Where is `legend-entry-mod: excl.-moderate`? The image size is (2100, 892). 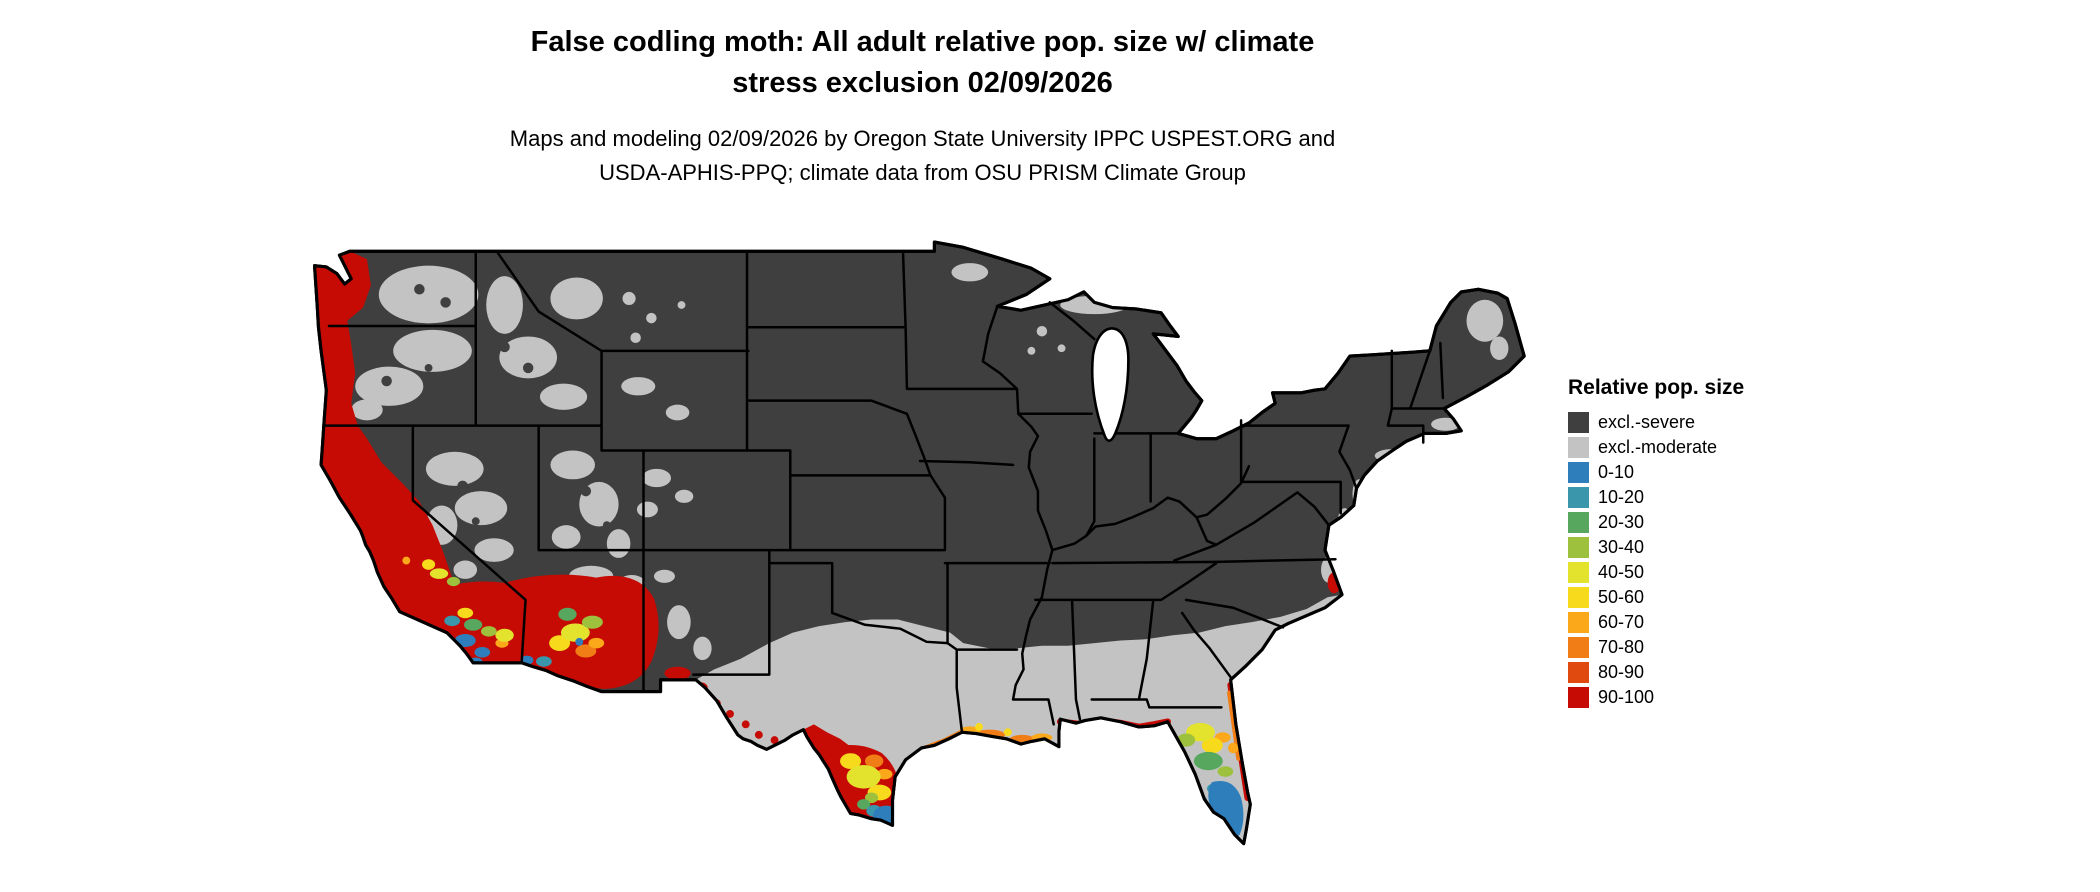
legend-entry-mod: excl.-moderate is located at coordinates (1656, 447).